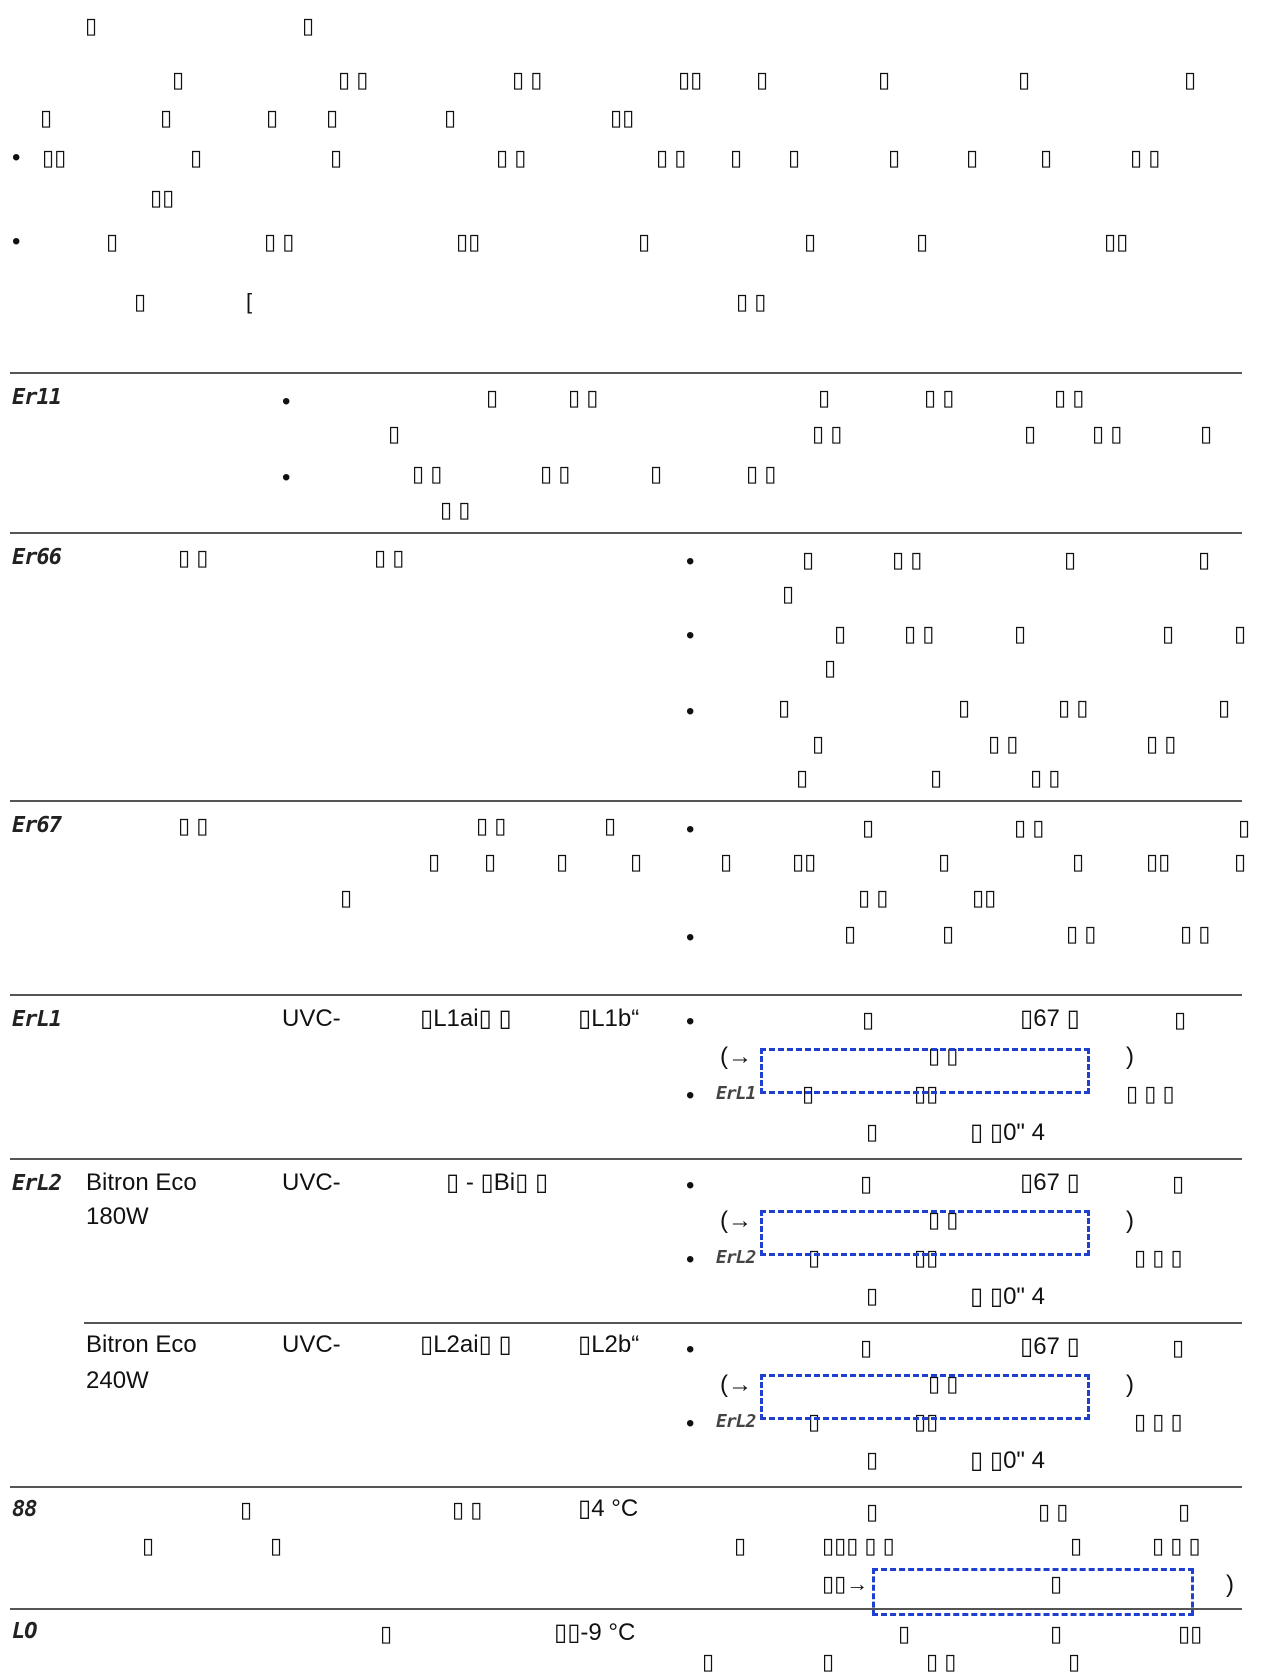 Image resolution: width=1284 pixels, height=1676 pixels. I want to click on error-code: 88, so click(24, 1509).